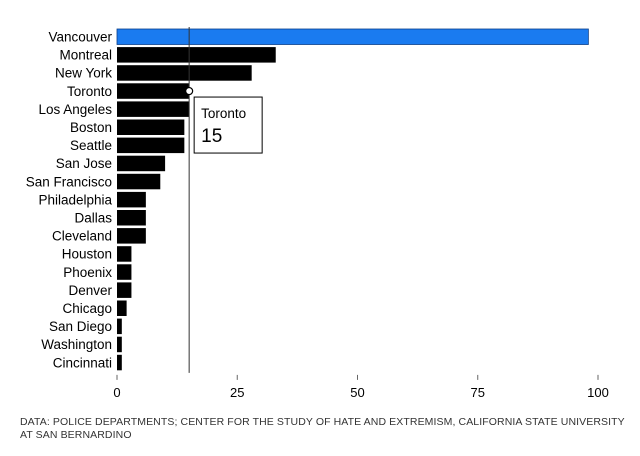  Describe the element at coordinates (357, 392) in the screenshot. I see `x-tick-label-50: 50` at that location.